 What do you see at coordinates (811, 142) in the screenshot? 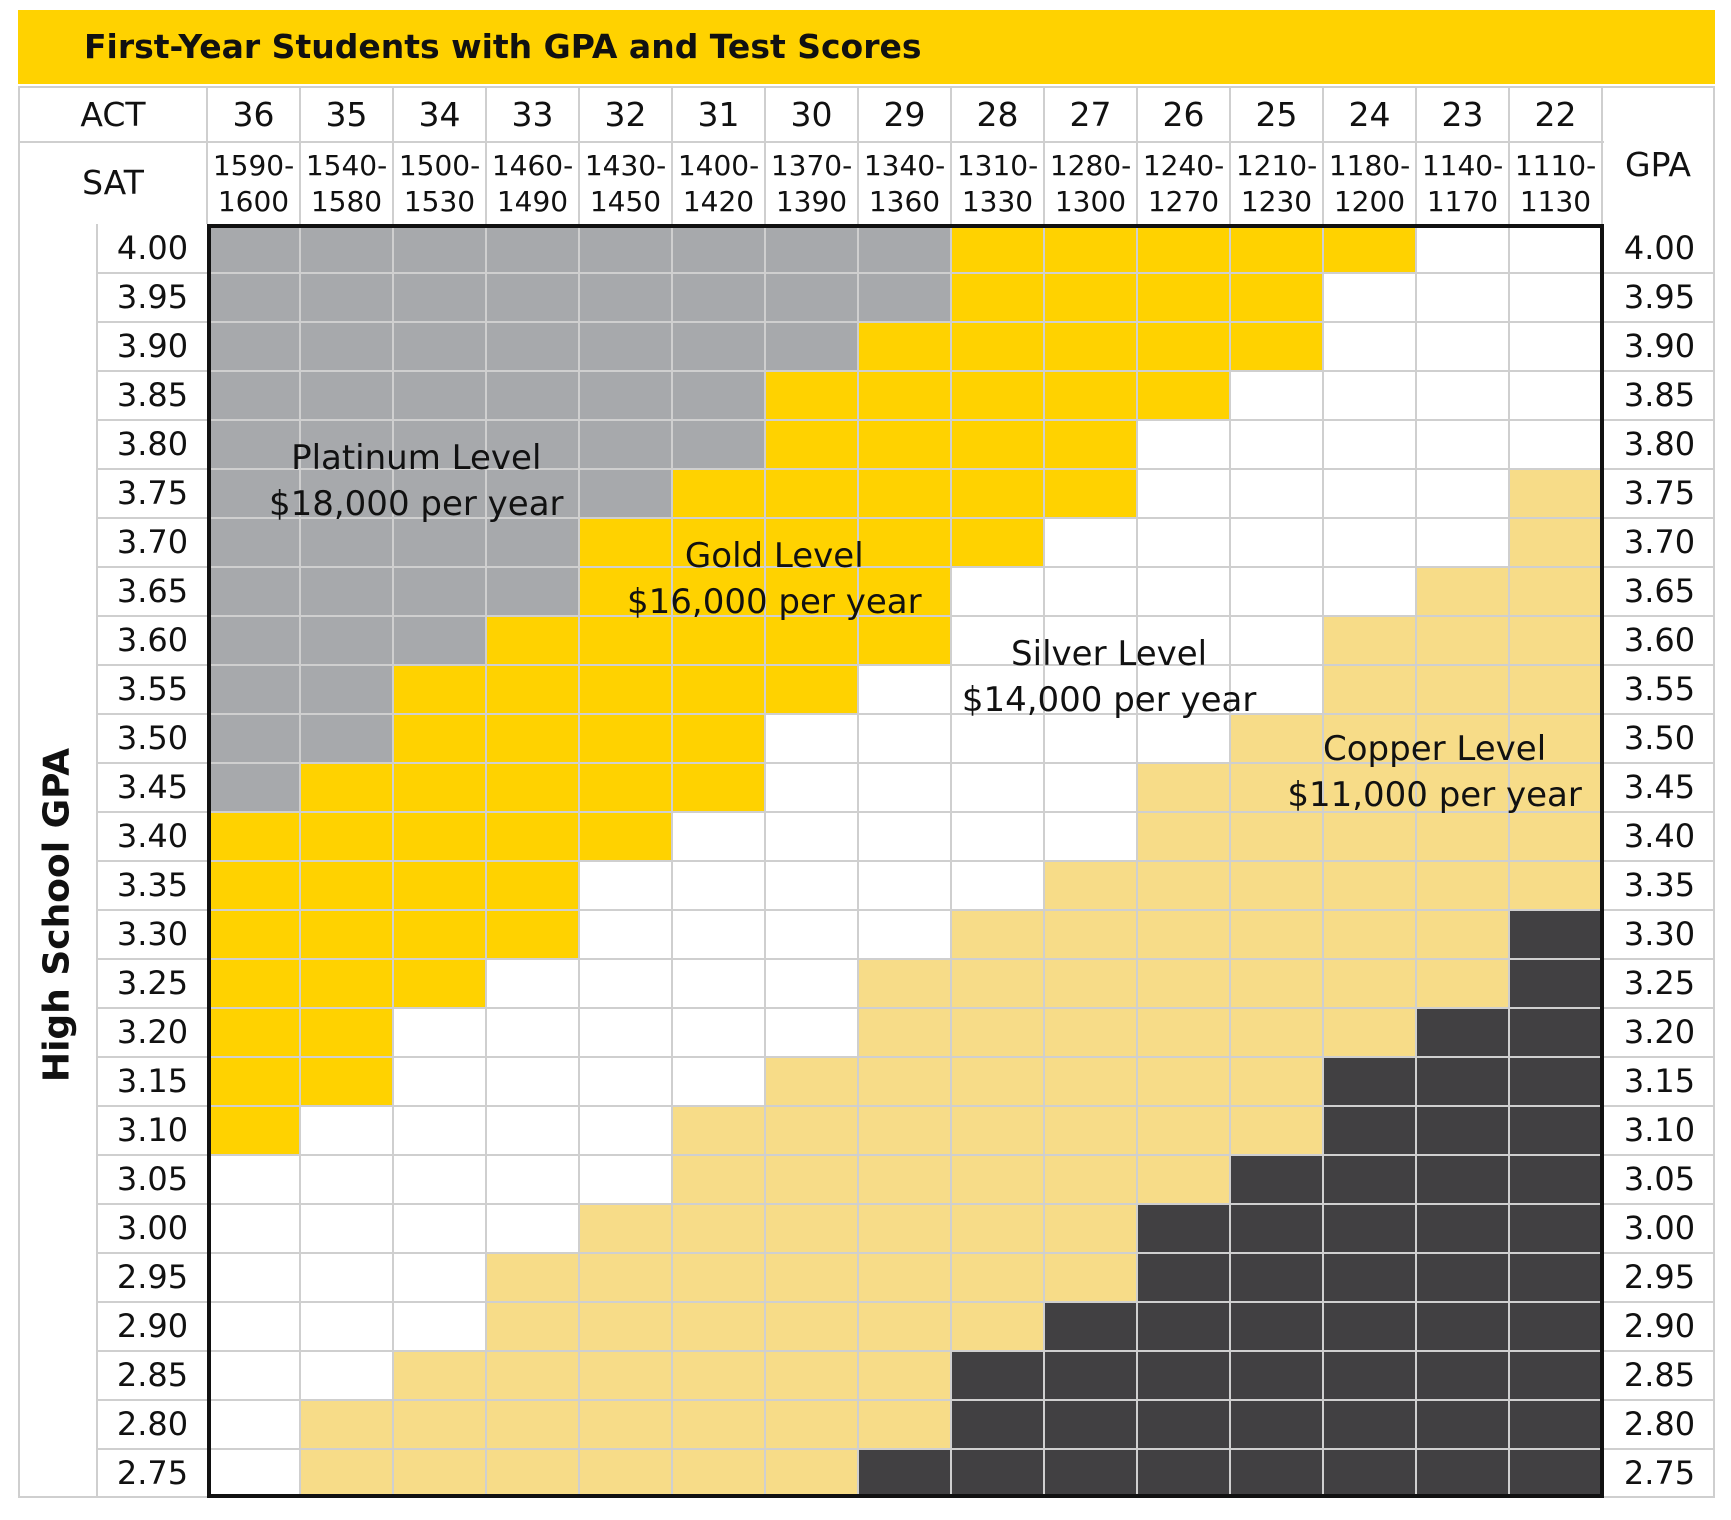
I see `act-sat-divider` at bounding box center [811, 142].